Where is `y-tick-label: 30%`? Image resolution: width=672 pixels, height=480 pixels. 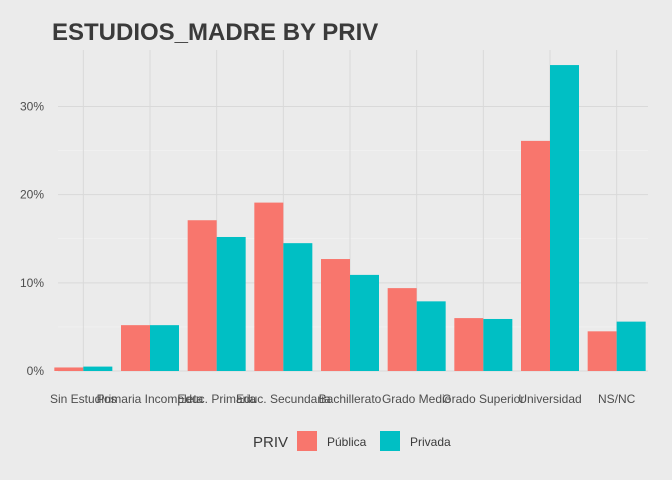
y-tick-label: 30% is located at coordinates (32, 107).